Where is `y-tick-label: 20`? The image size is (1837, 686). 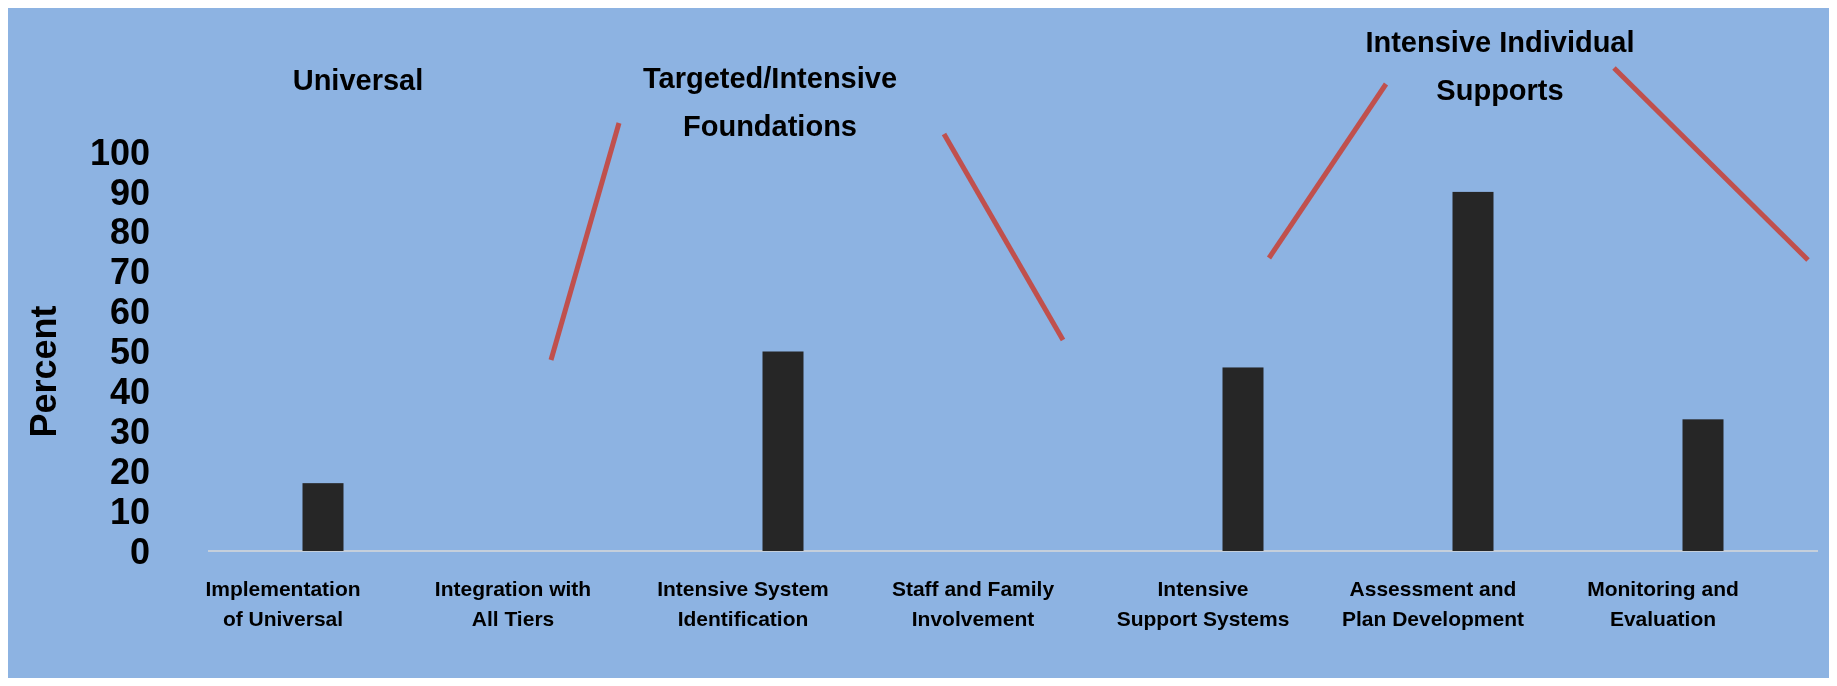
y-tick-label: 20 is located at coordinates (129, 471).